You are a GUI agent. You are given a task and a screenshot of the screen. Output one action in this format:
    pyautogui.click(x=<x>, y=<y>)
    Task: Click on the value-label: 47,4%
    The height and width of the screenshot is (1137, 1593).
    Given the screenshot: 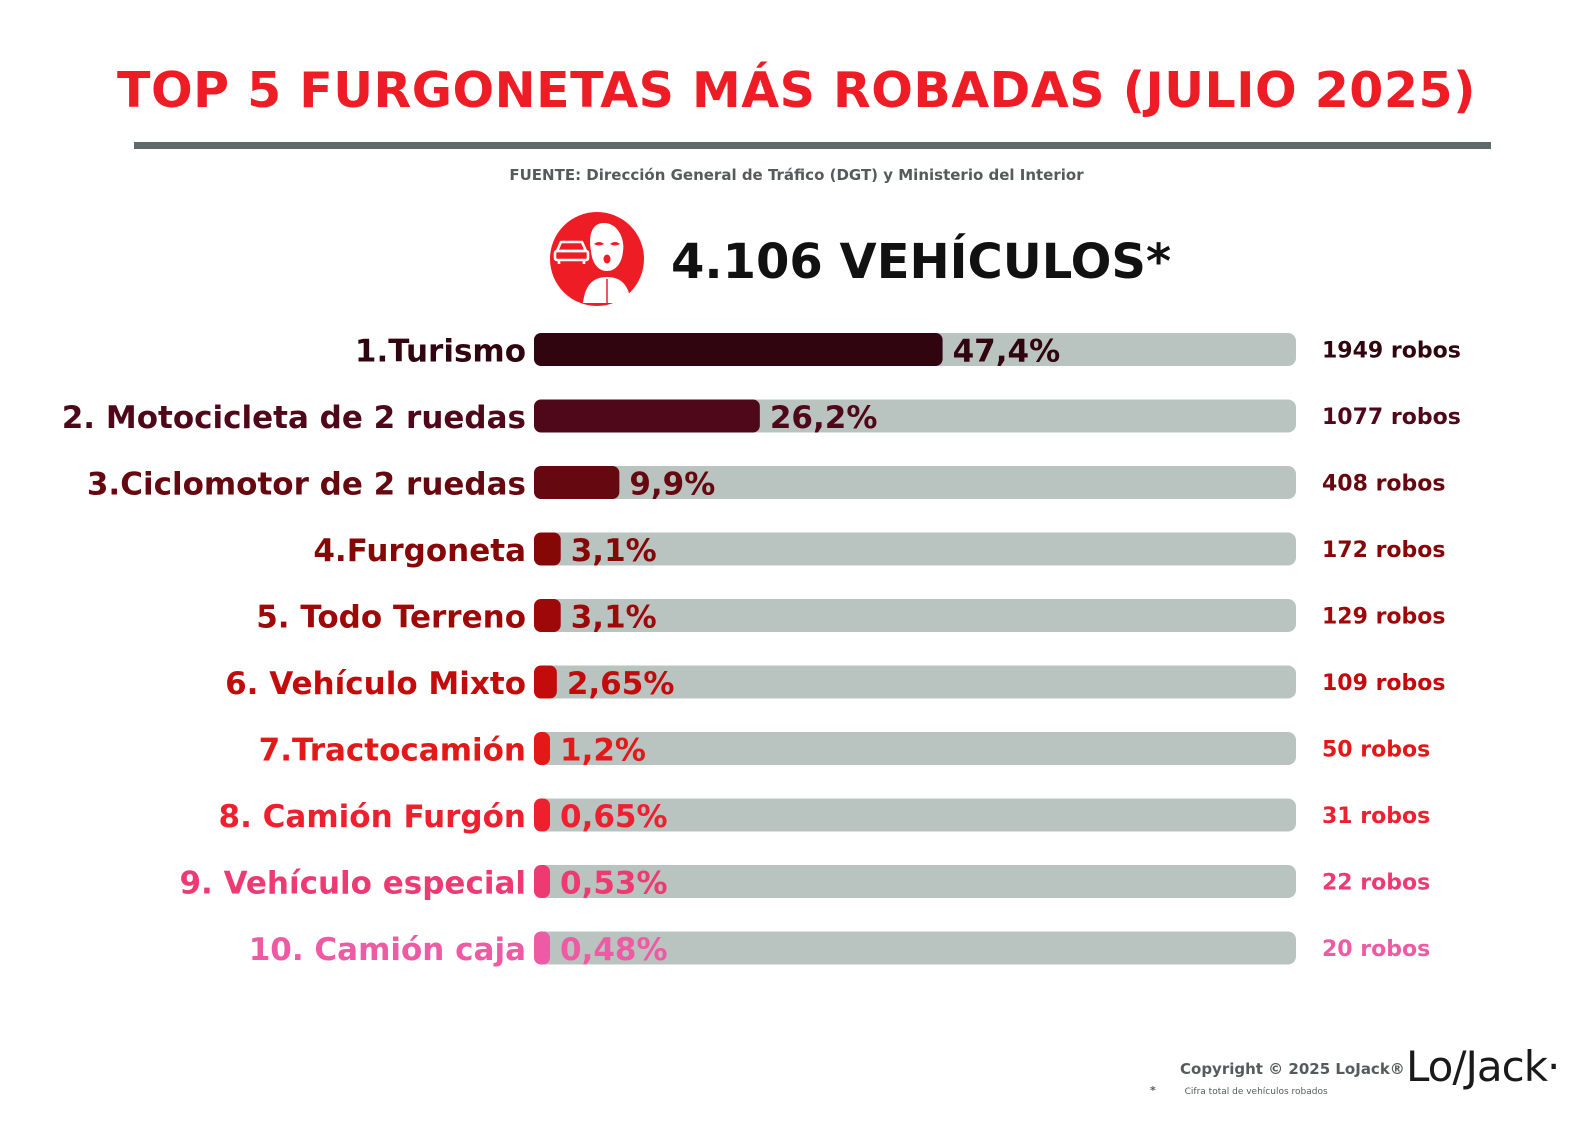 What is the action you would take?
    pyautogui.click(x=1007, y=352)
    